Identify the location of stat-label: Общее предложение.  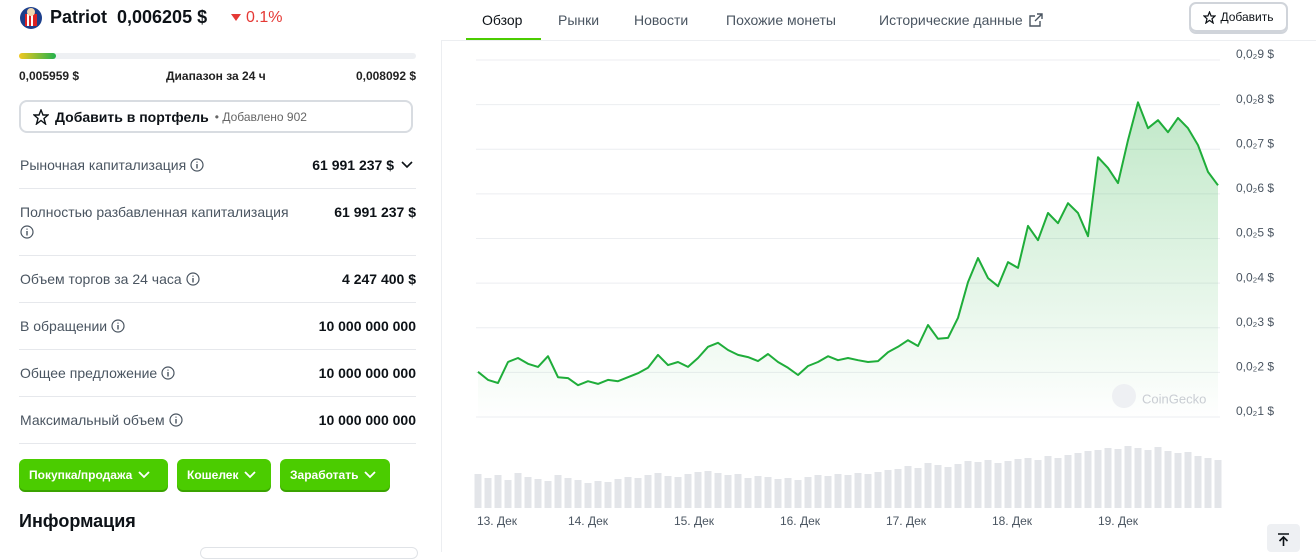
(180, 373).